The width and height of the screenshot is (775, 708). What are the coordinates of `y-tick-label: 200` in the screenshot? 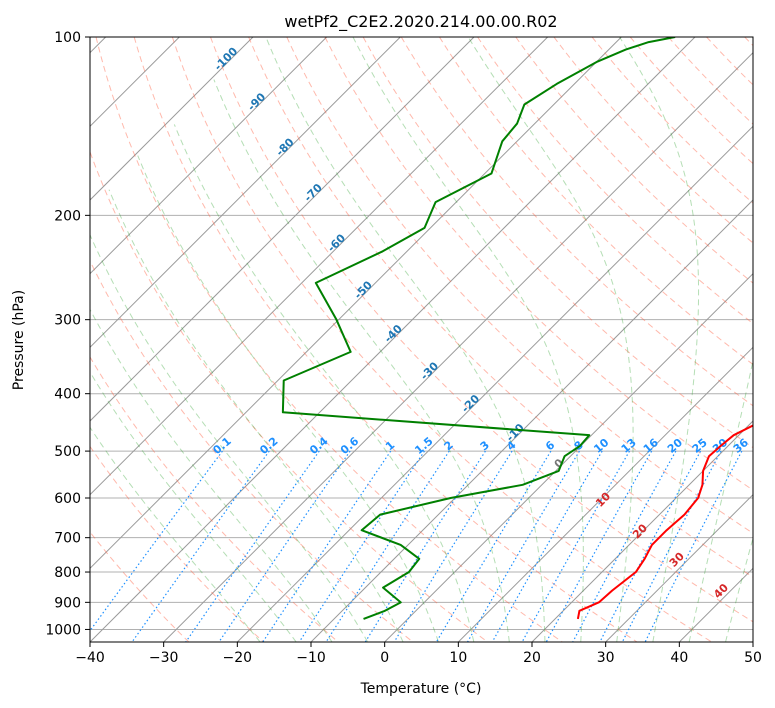 It's located at (67, 216).